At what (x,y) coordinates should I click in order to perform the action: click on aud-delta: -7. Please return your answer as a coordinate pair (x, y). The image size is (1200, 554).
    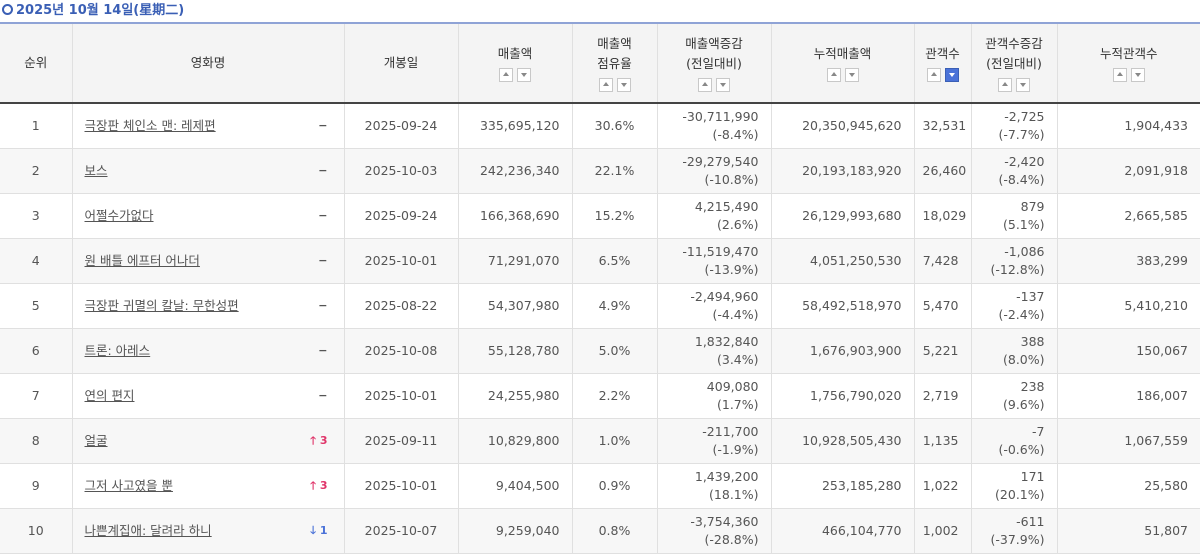
    Looking at the image, I should click on (1038, 431).